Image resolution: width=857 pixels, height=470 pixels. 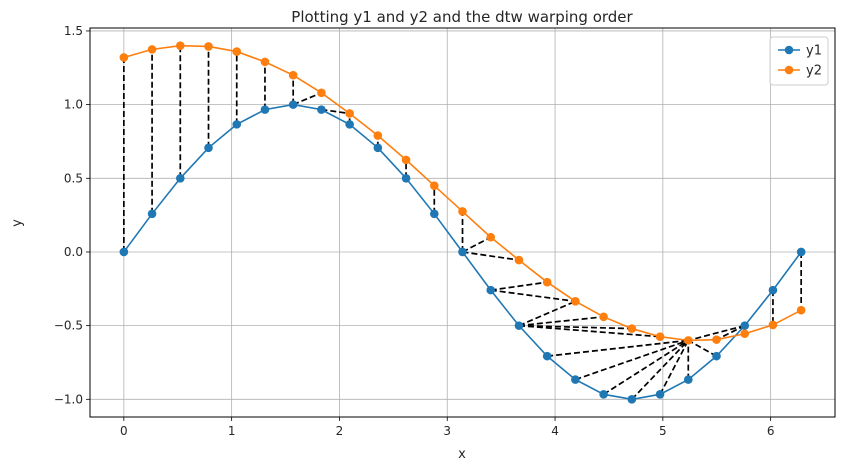 I want to click on x-axis: 0 1 2 3 4 5 6, so click(x=447, y=427).